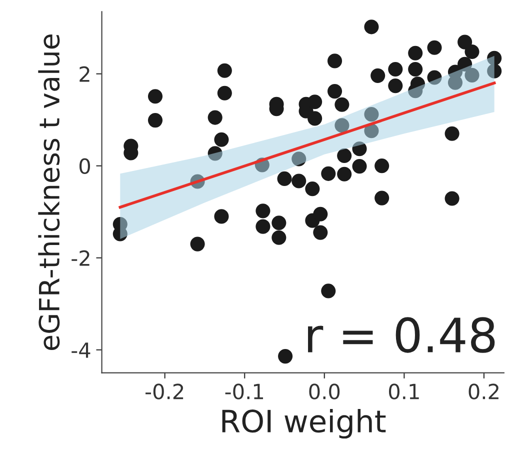  Describe the element at coordinates (81, 350) in the screenshot. I see `y-tick-label: -4` at that location.